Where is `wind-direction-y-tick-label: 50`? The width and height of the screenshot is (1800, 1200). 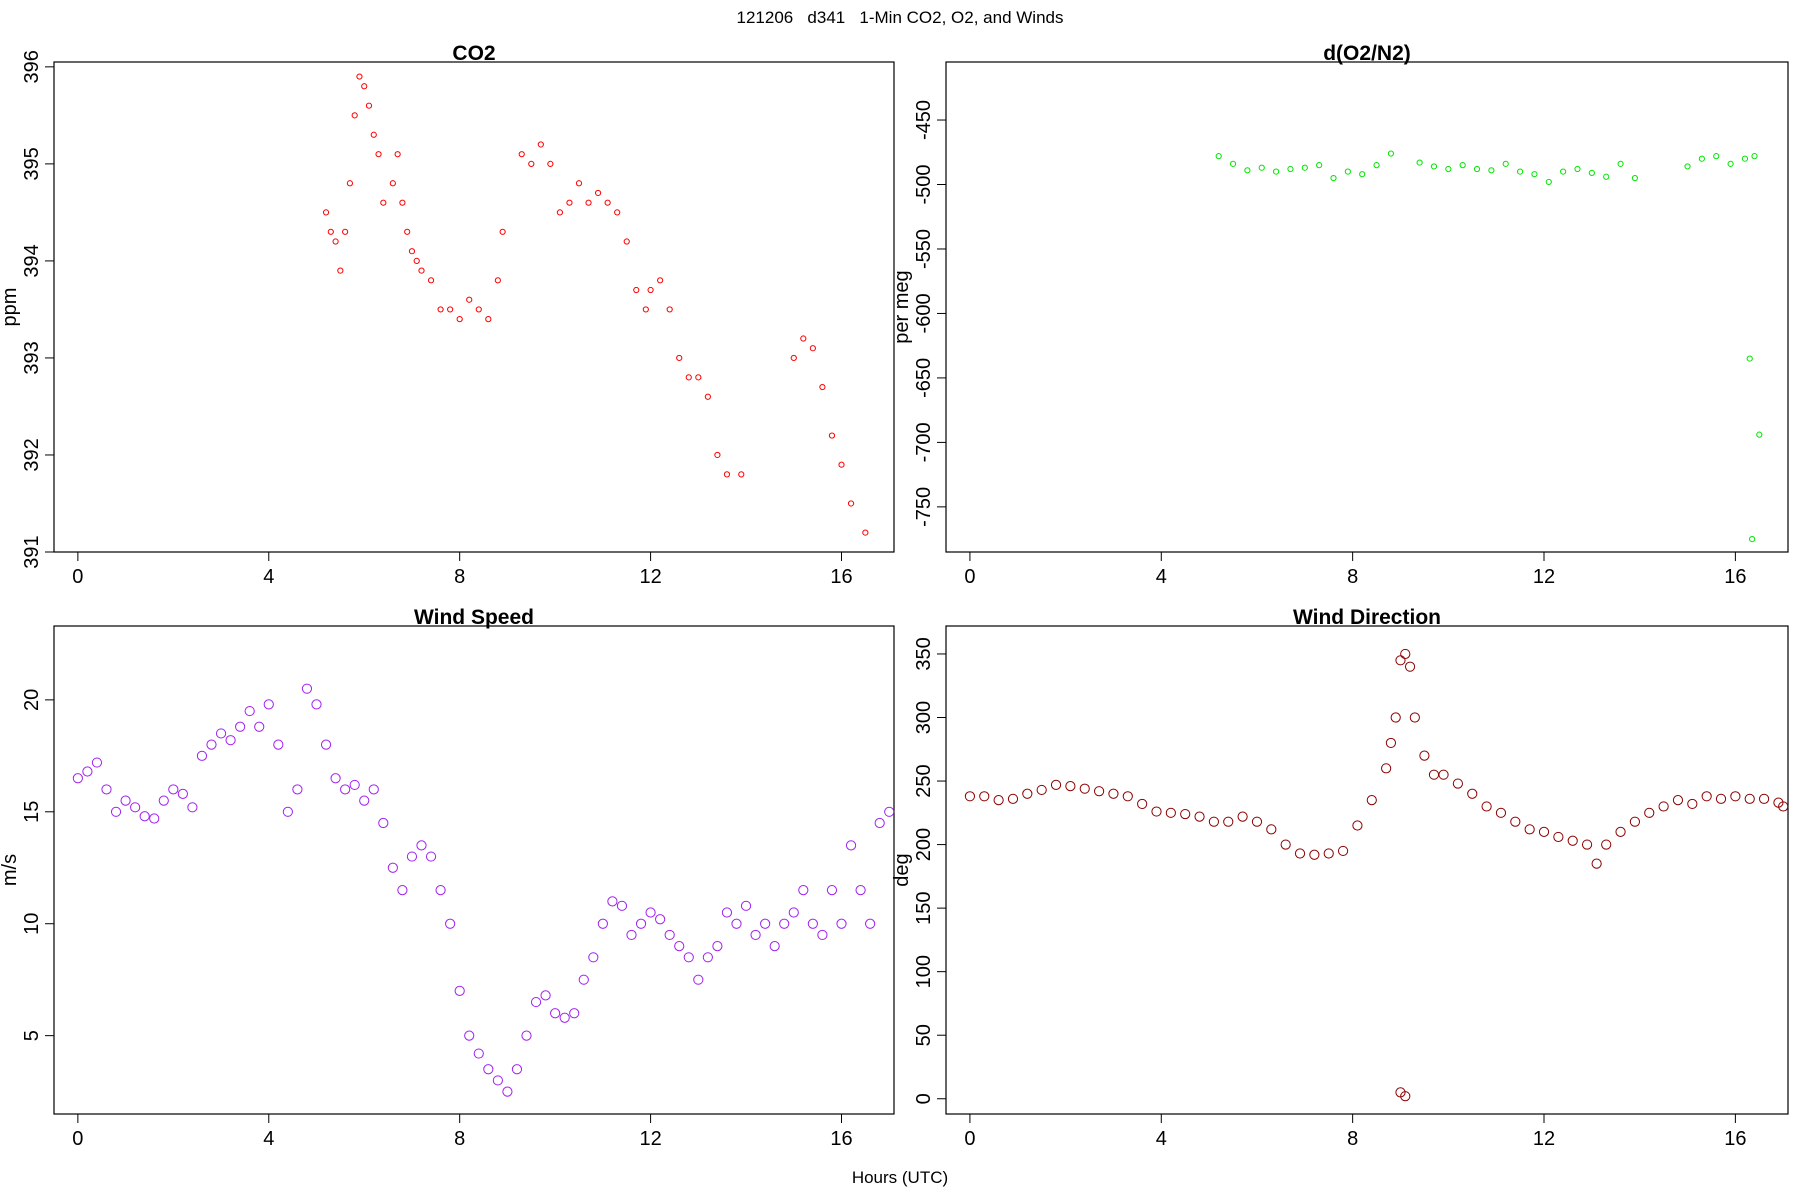
wind-direction-y-tick-label: 50 is located at coordinates (924, 1035).